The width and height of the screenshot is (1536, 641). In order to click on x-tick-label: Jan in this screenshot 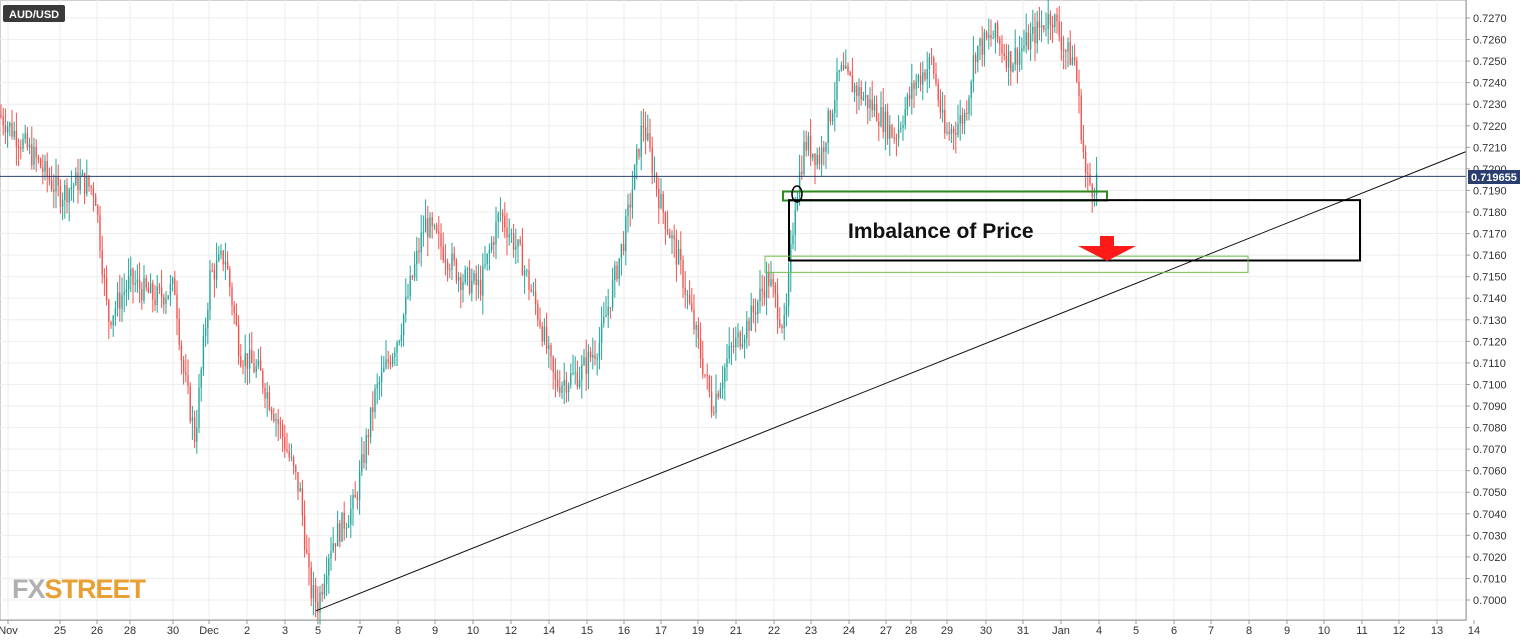, I will do `click(1061, 631)`.